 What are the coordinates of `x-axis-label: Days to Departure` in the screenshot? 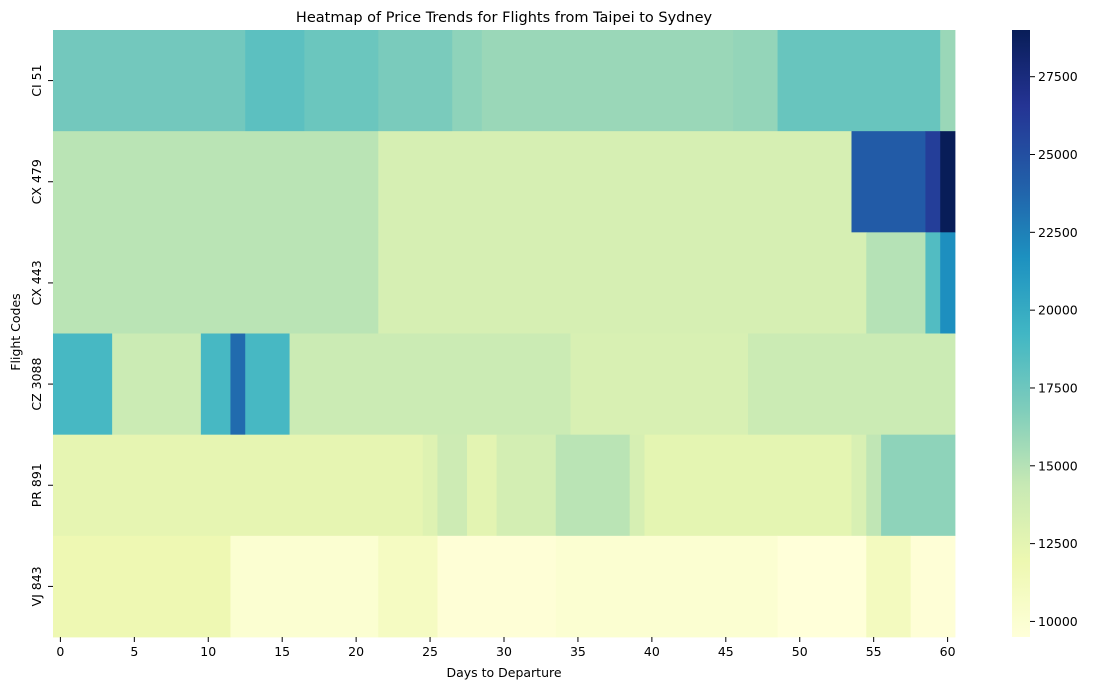 It's located at (503, 672).